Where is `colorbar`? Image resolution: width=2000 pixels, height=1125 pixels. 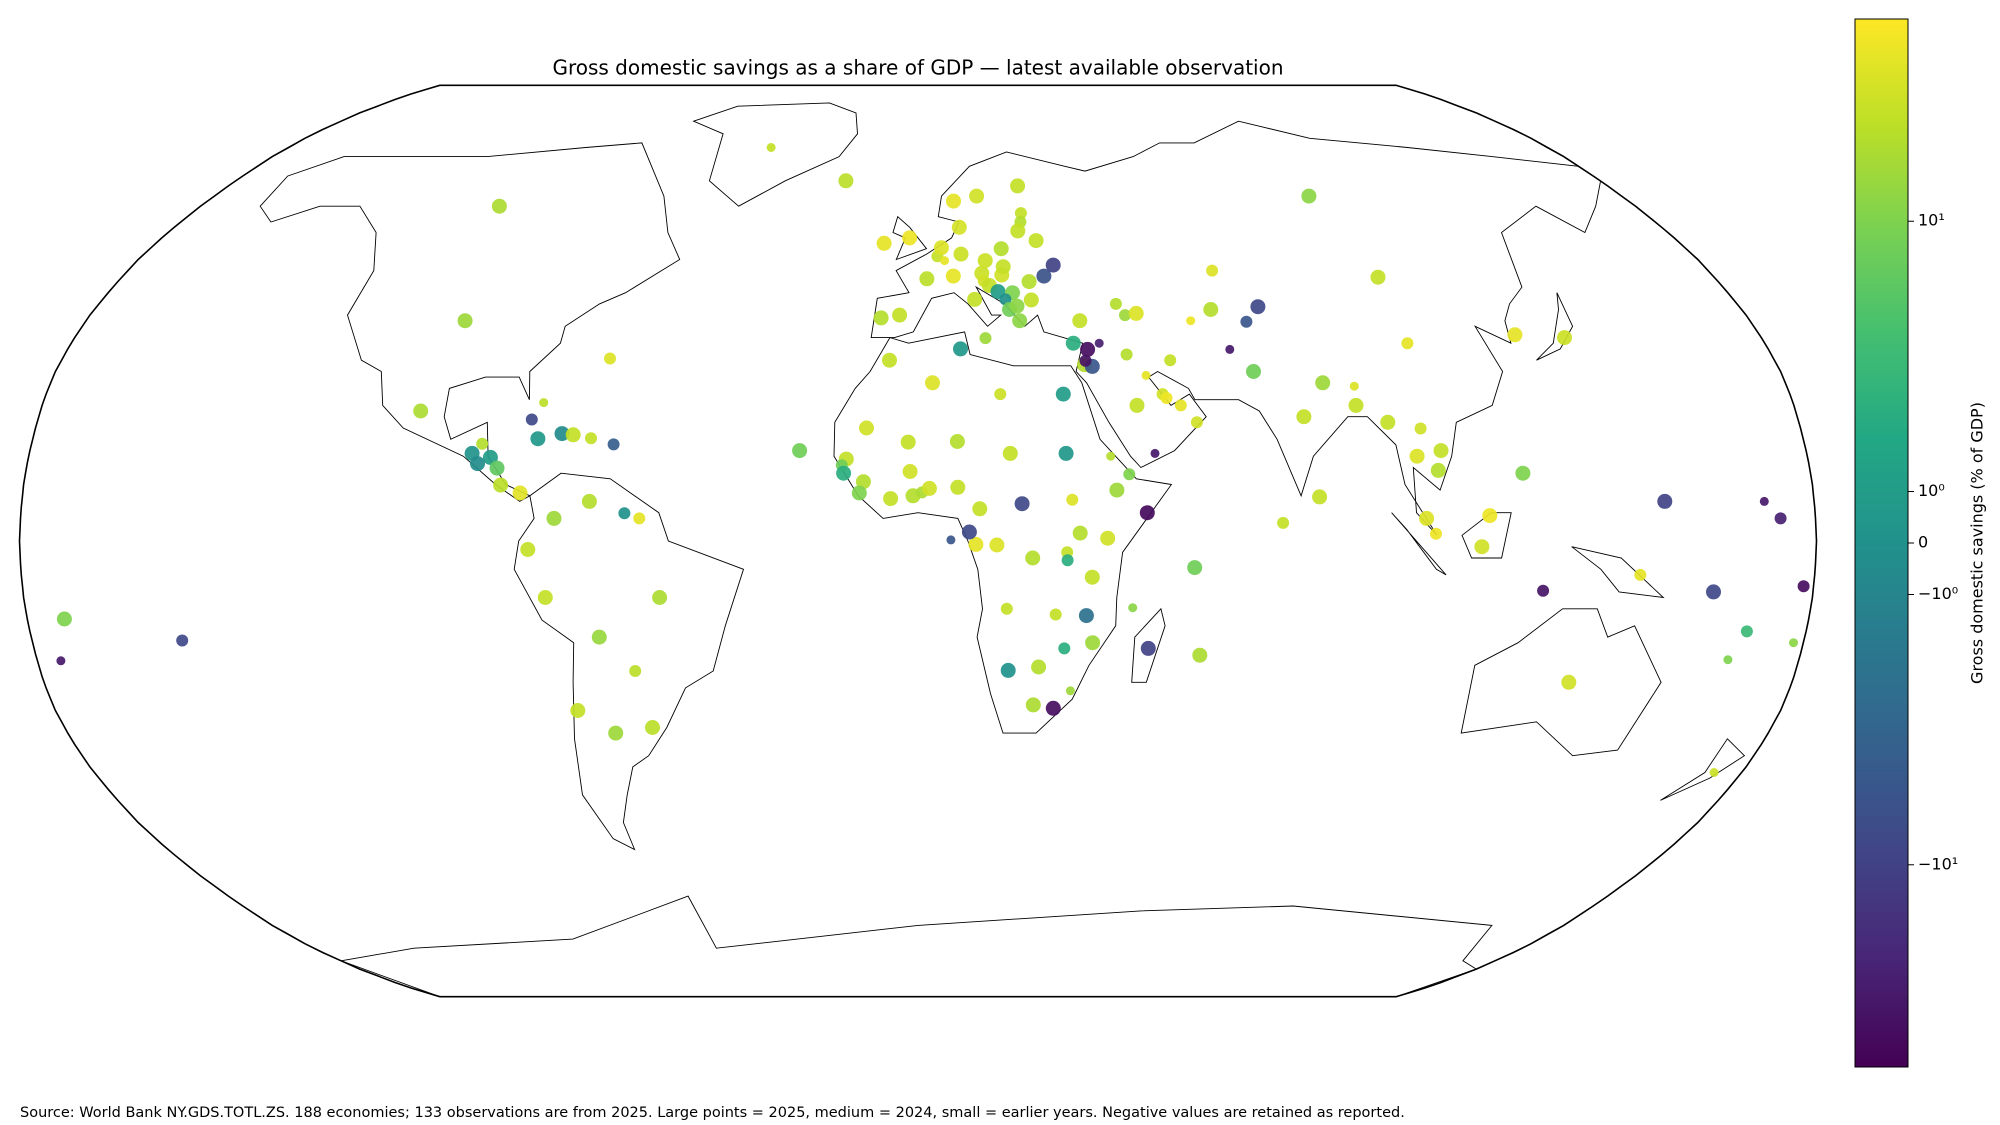
colorbar is located at coordinates (1881, 543).